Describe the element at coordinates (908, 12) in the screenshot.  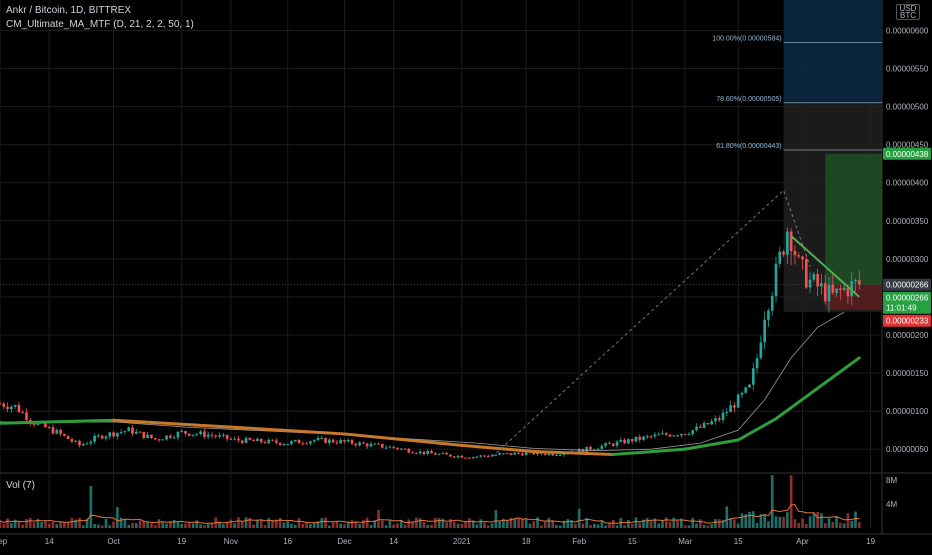
I see `currency-badge: USD BTC` at that location.